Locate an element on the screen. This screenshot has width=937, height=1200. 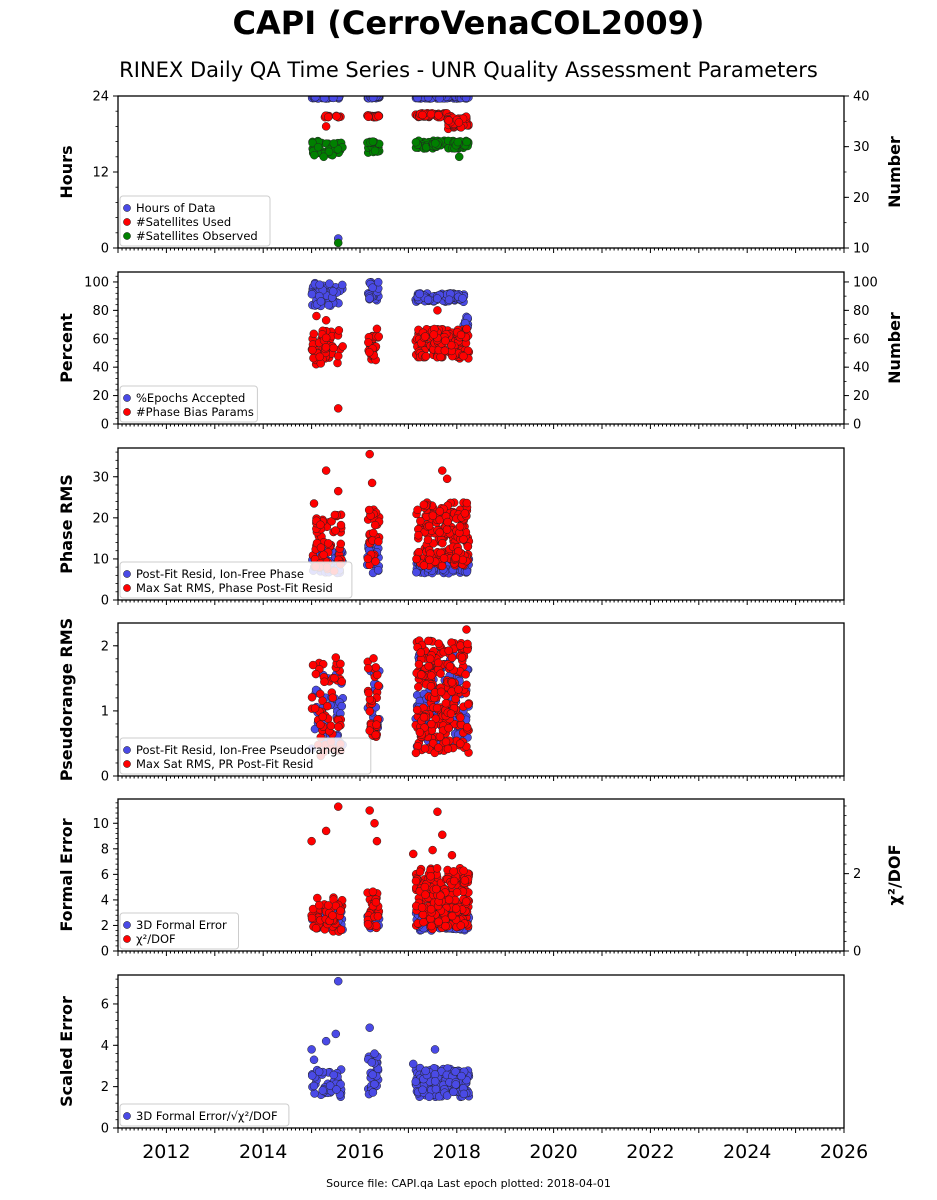
y-tick-label: 4 is located at coordinates (105, 900).